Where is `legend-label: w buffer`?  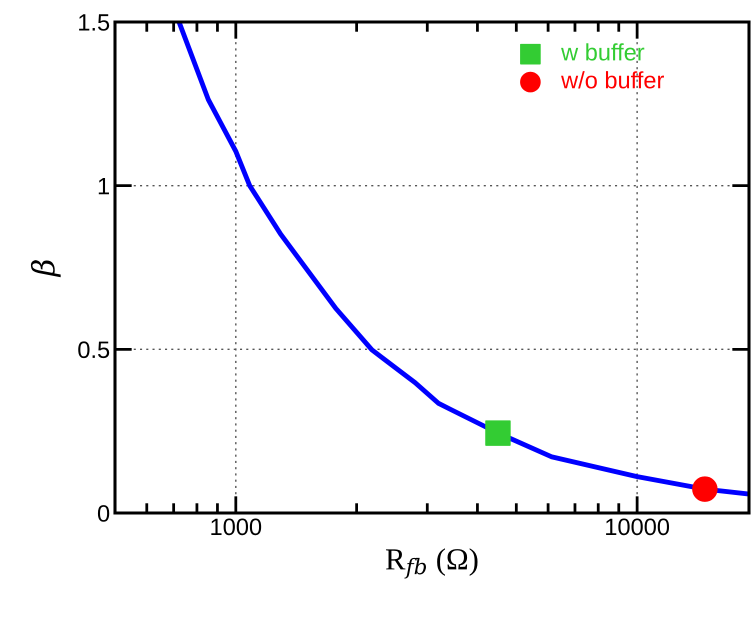
legend-label: w buffer is located at coordinates (602, 52).